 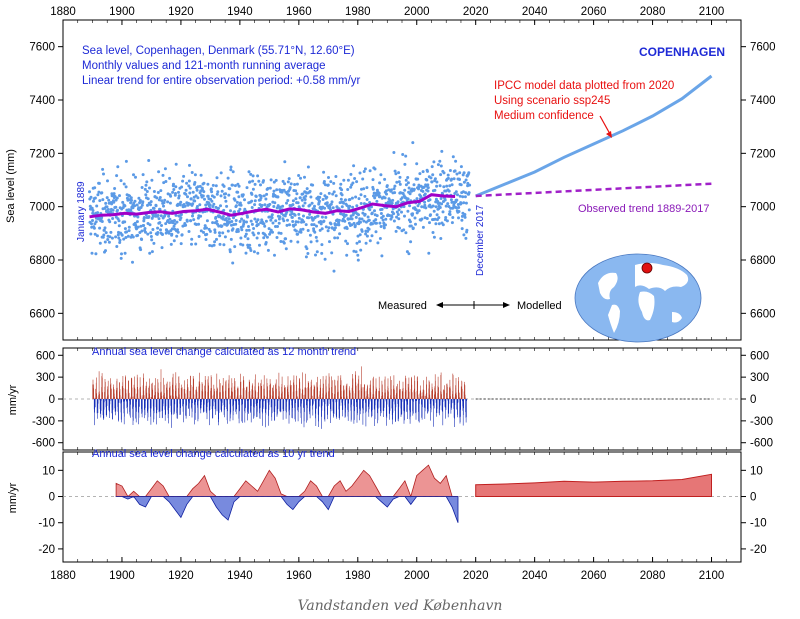 I want to click on x-tick-label-bottom: 1880, so click(x=63, y=576).